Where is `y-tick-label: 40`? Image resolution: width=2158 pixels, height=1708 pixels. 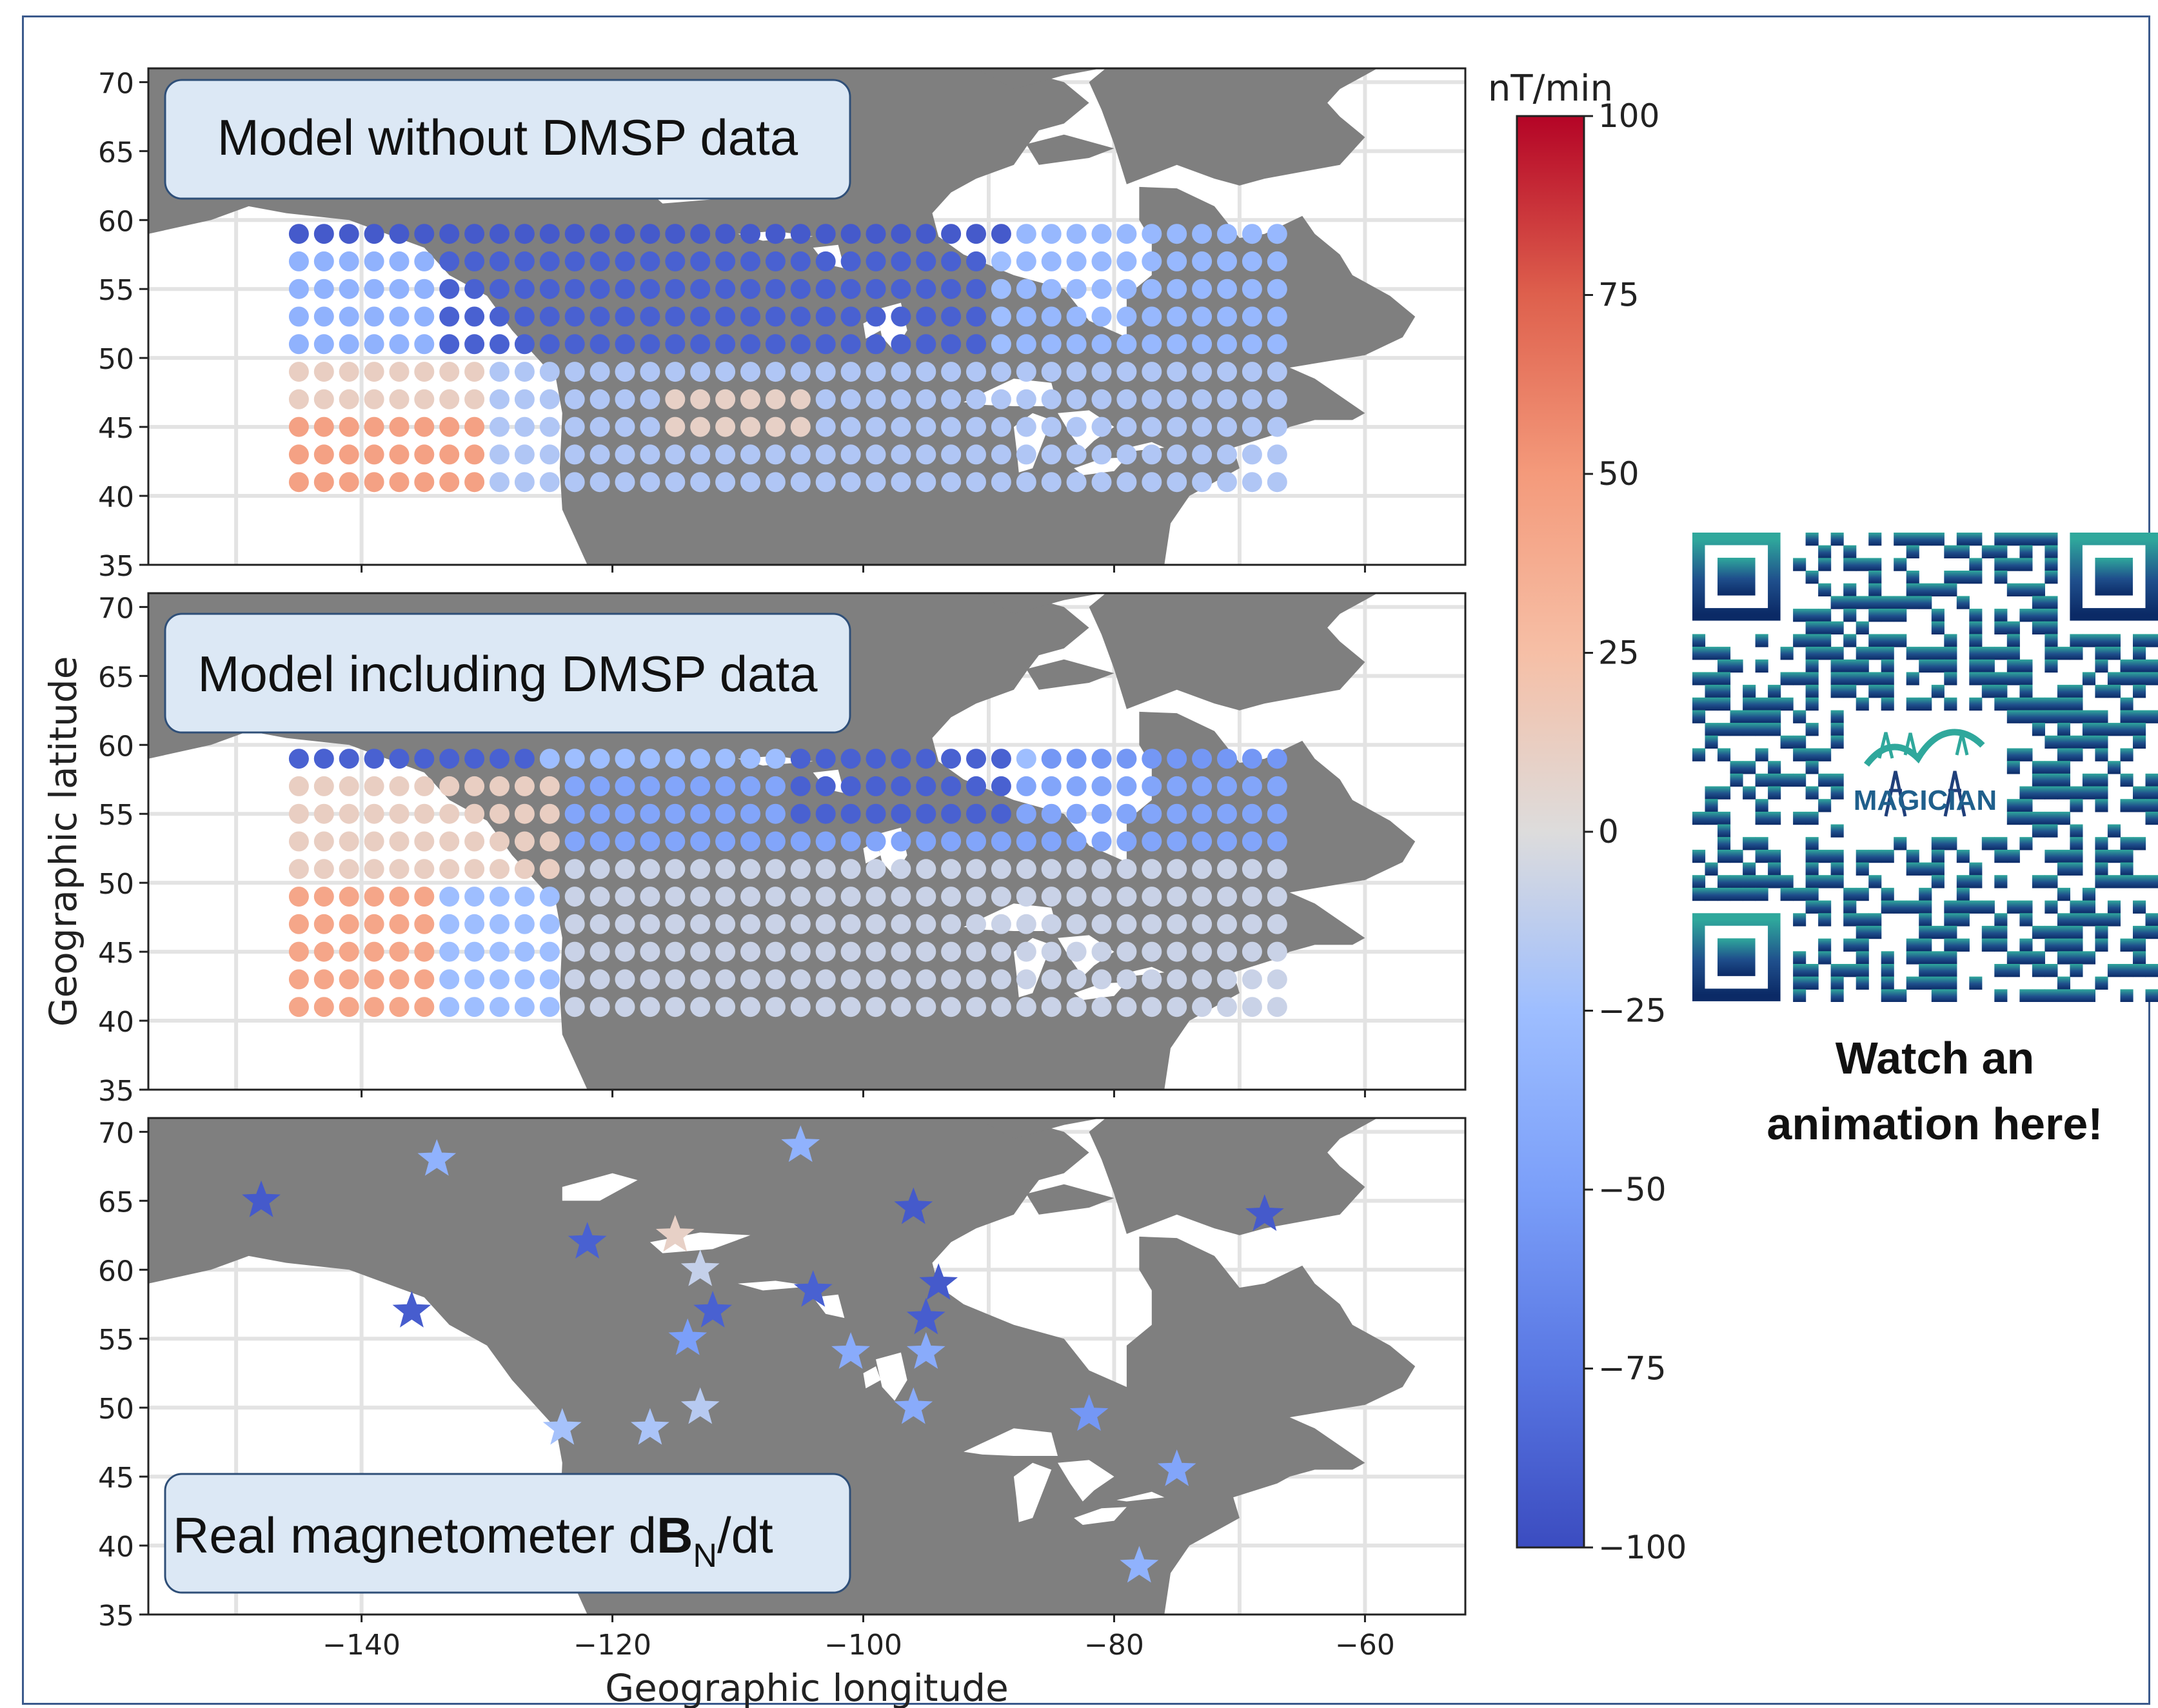
y-tick-label: 40 is located at coordinates (116, 1022).